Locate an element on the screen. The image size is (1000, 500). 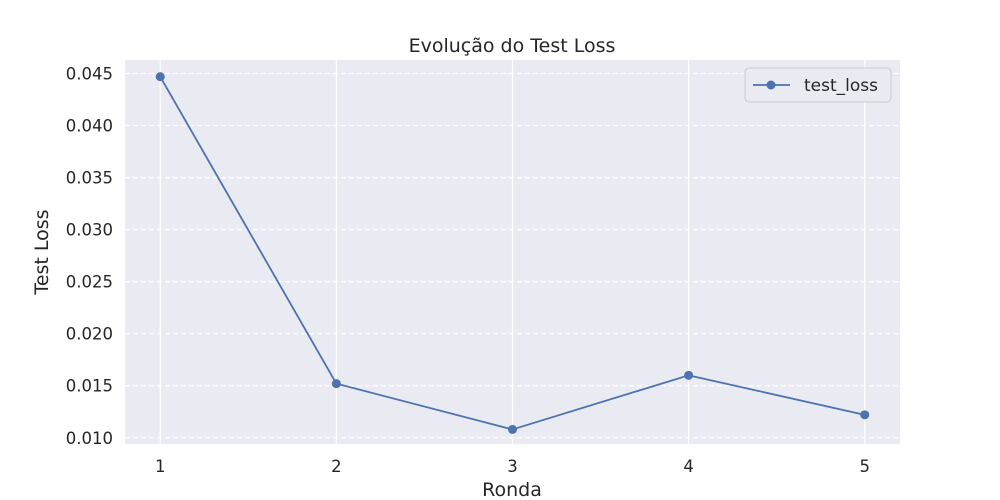
y-tick-label: 0.035 is located at coordinates (89, 178).